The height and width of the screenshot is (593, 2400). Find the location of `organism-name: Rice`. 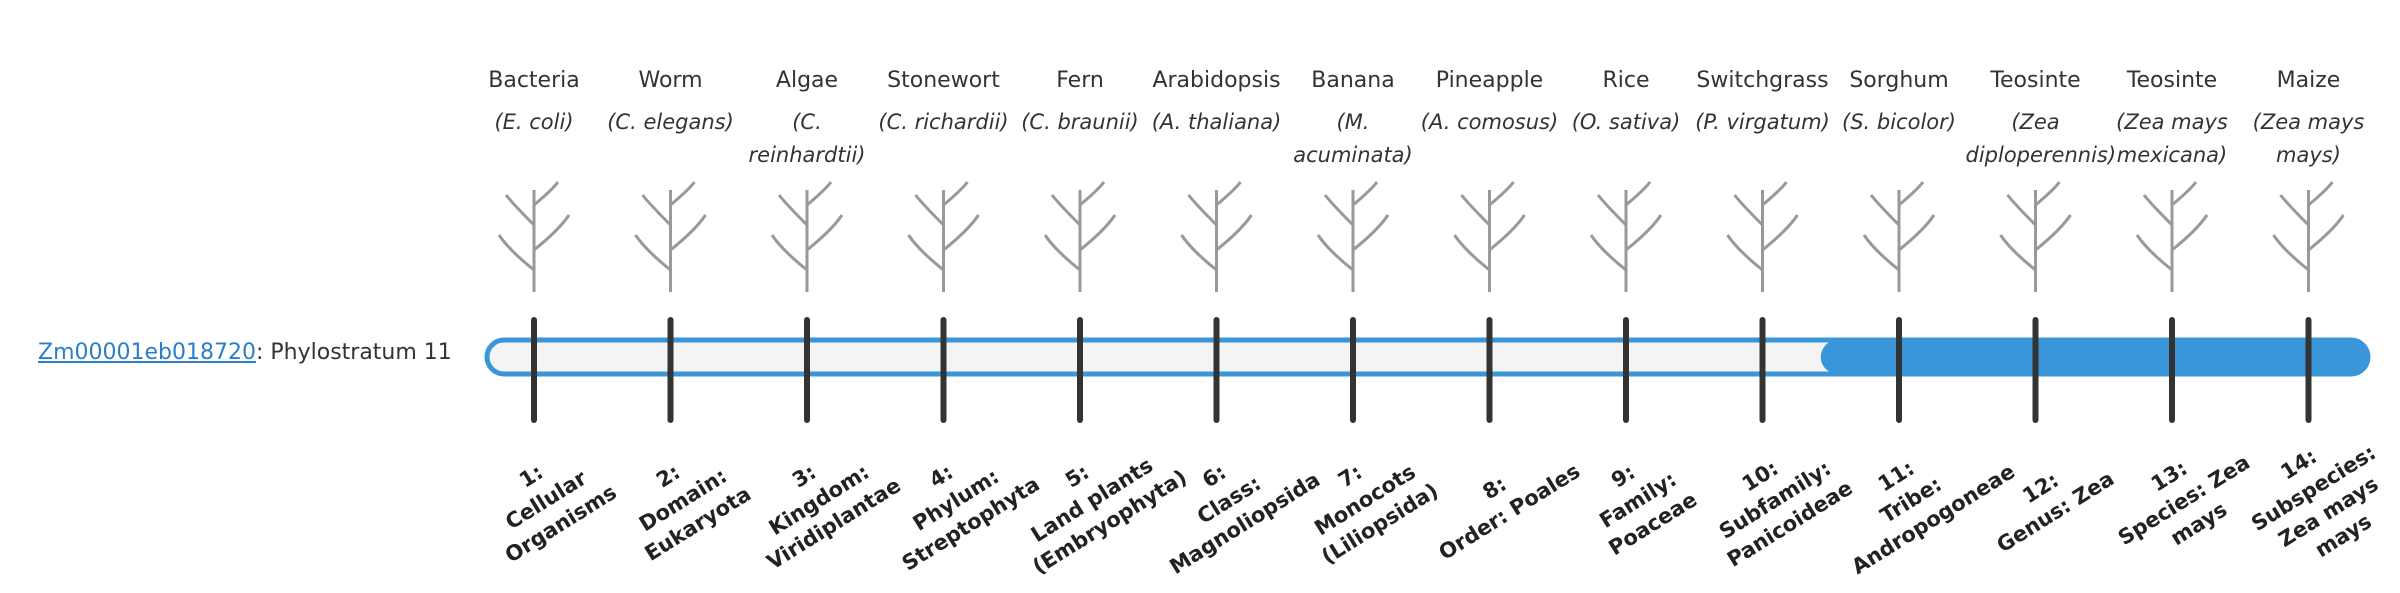

organism-name: Rice is located at coordinates (1626, 80).